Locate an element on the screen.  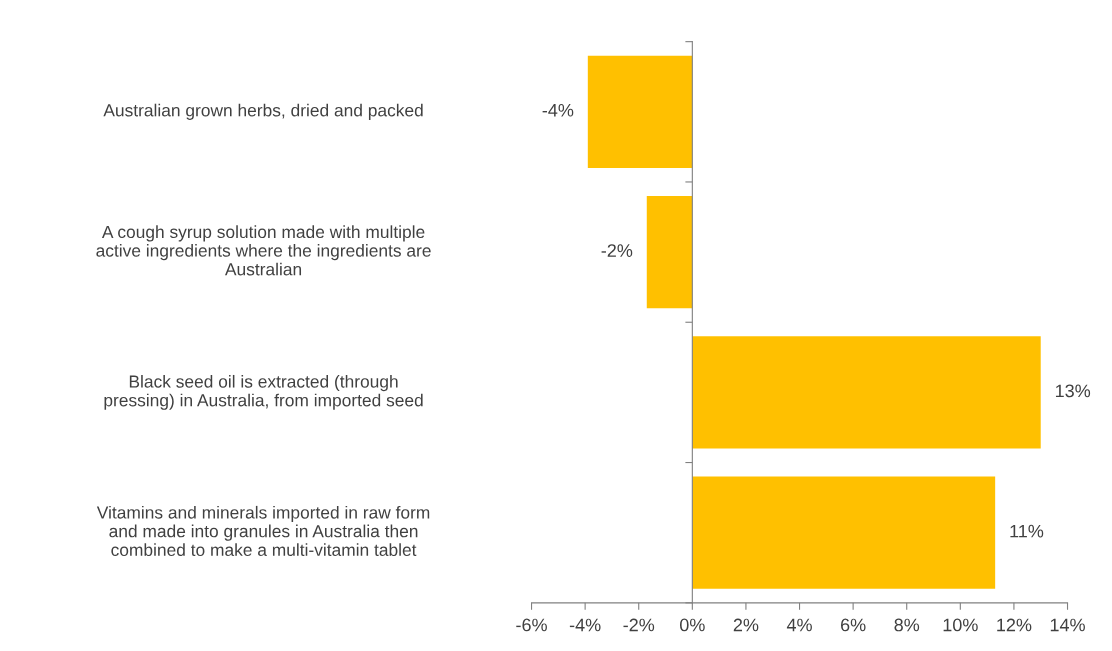
x-tick-label: -6% is located at coordinates (531, 625).